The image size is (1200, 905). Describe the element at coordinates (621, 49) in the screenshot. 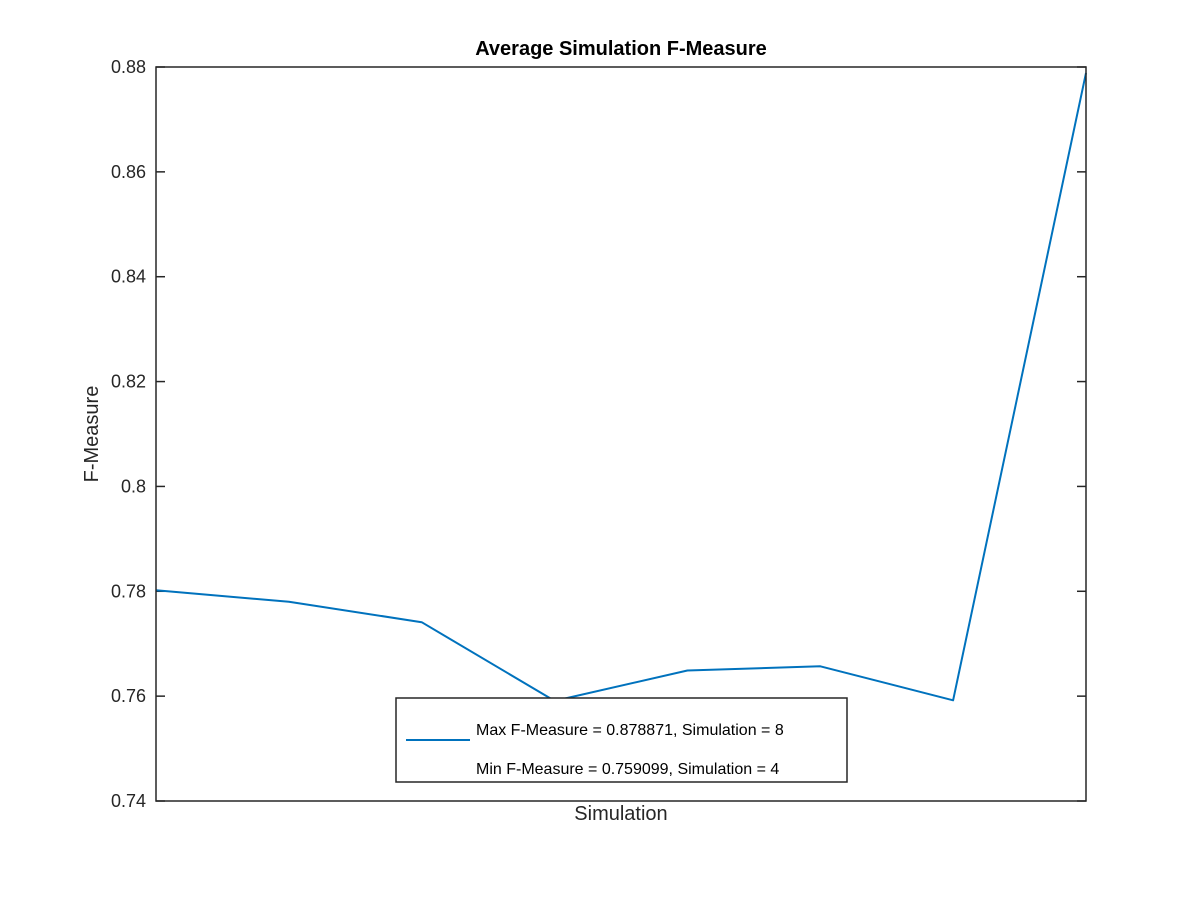

I see `chart-title: Average Simulation F-Measure` at that location.